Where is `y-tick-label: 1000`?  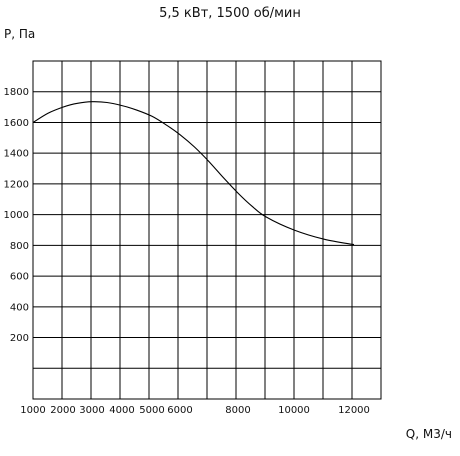
y-tick-label: 1000 is located at coordinates (16, 215).